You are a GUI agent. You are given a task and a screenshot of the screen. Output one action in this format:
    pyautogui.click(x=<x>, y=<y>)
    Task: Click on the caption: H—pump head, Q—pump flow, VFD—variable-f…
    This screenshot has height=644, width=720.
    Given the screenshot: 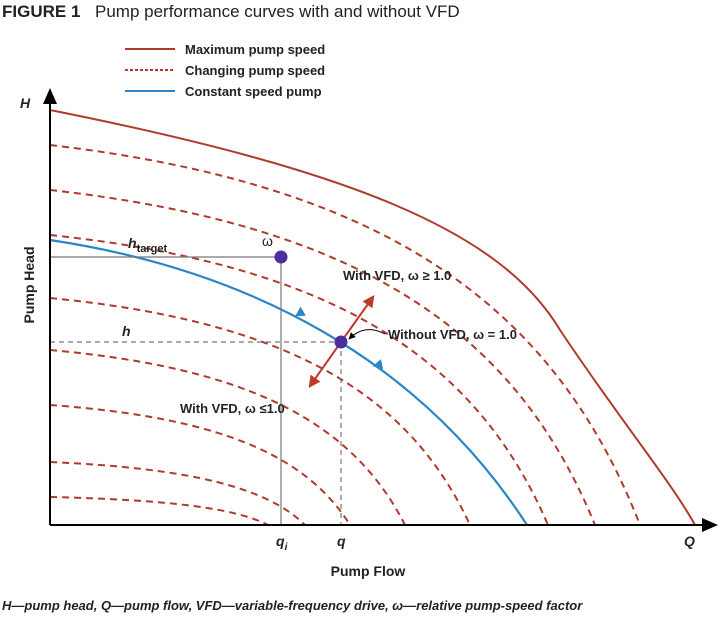 What is the action you would take?
    pyautogui.click(x=292, y=605)
    